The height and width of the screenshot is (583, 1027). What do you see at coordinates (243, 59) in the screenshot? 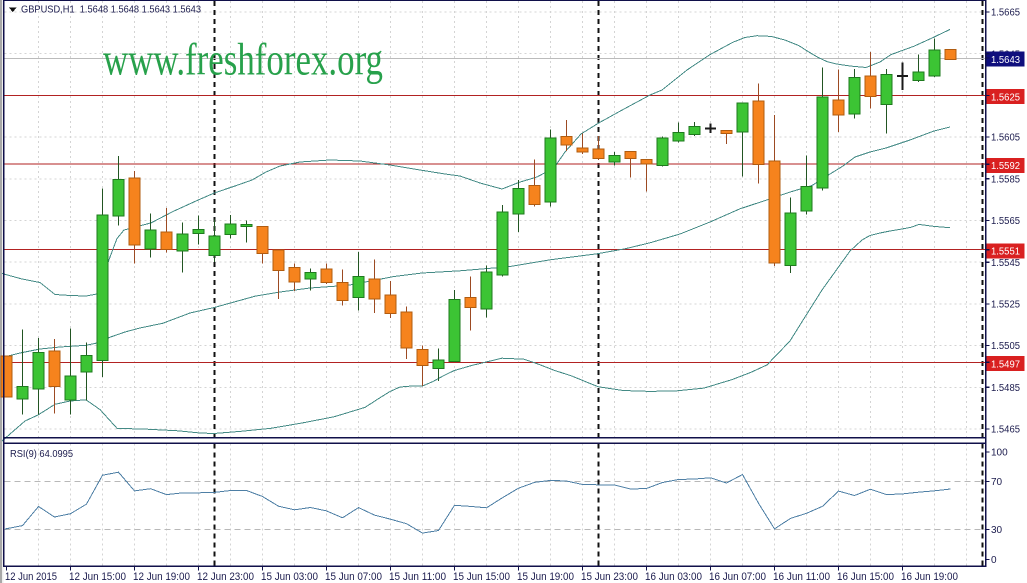
I see `svg-text: www.freshforex.org` at bounding box center [243, 59].